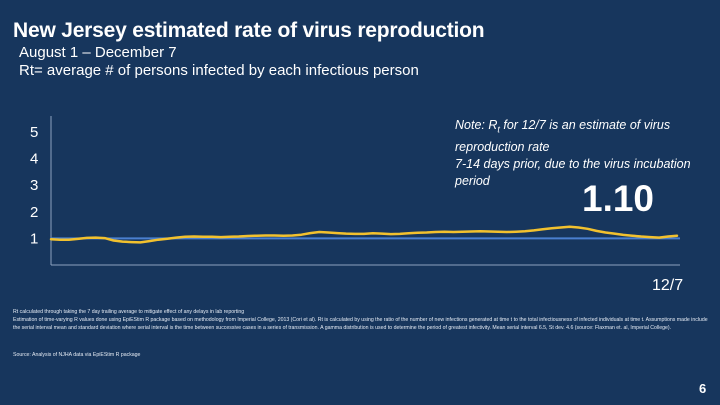 The width and height of the screenshot is (720, 405). Describe the element at coordinates (98, 52) in the screenshot. I see `date-range-subtitle: August 1 – December 7` at that location.